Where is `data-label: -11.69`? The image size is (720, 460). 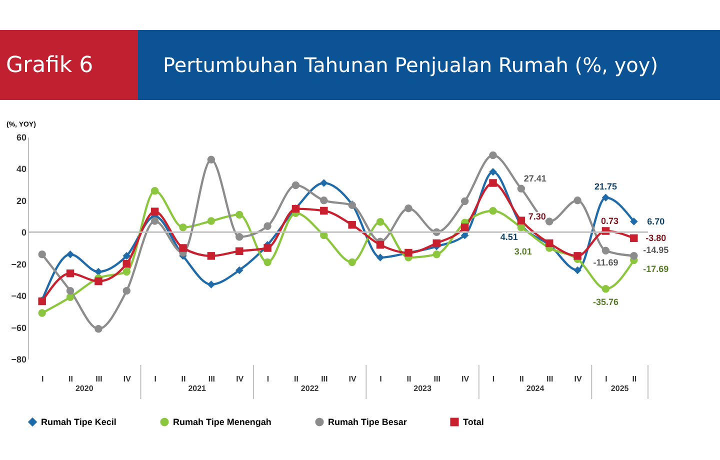
data-label: -11.69 is located at coordinates (605, 263).